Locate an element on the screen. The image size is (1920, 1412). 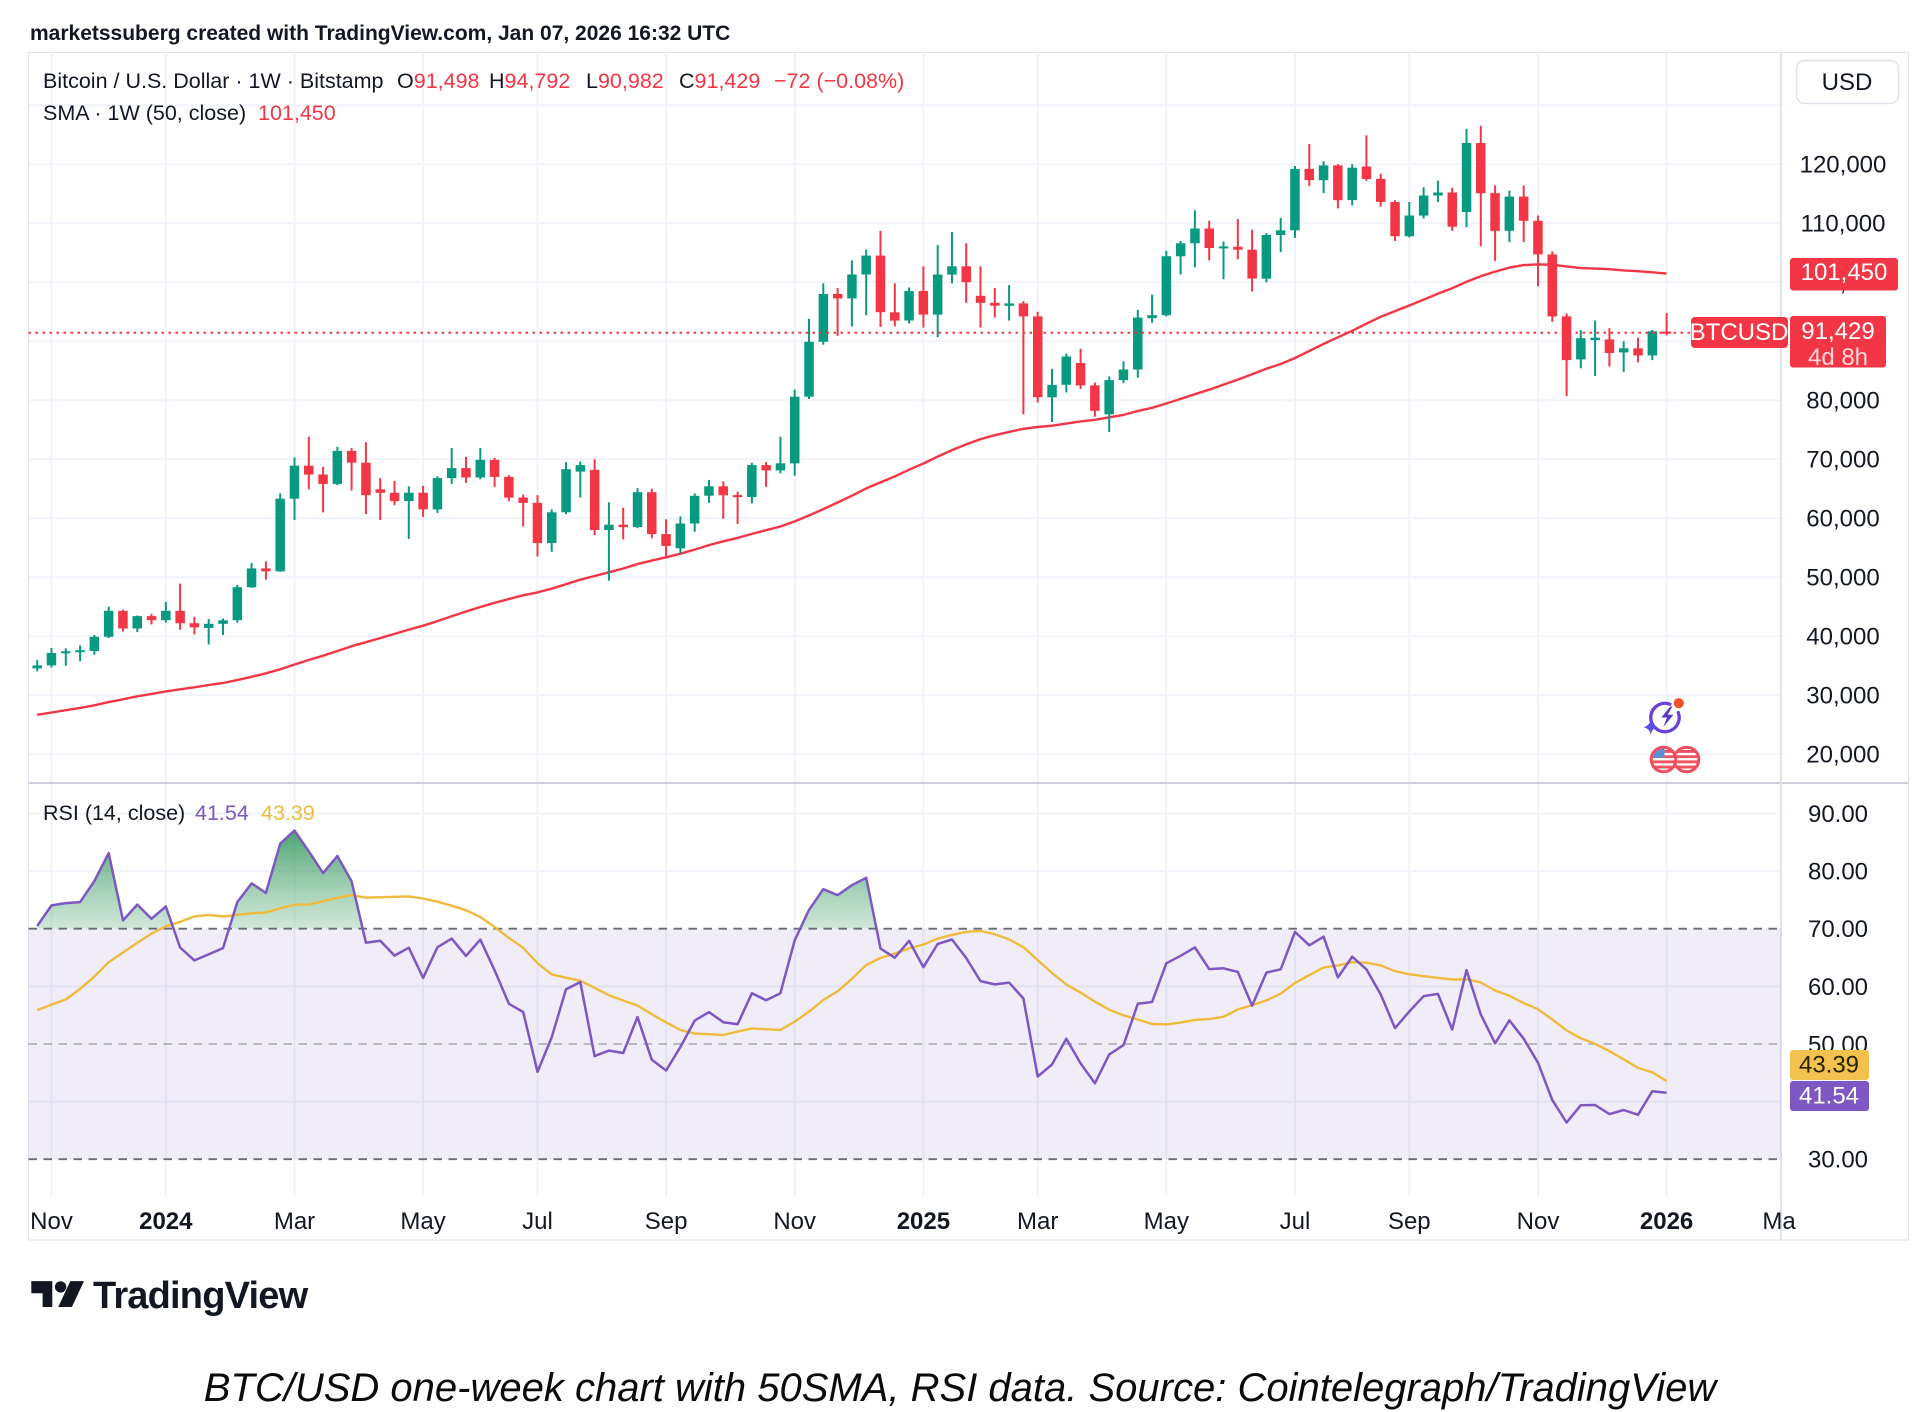
svg-text: 80.00 is located at coordinates (1838, 872).